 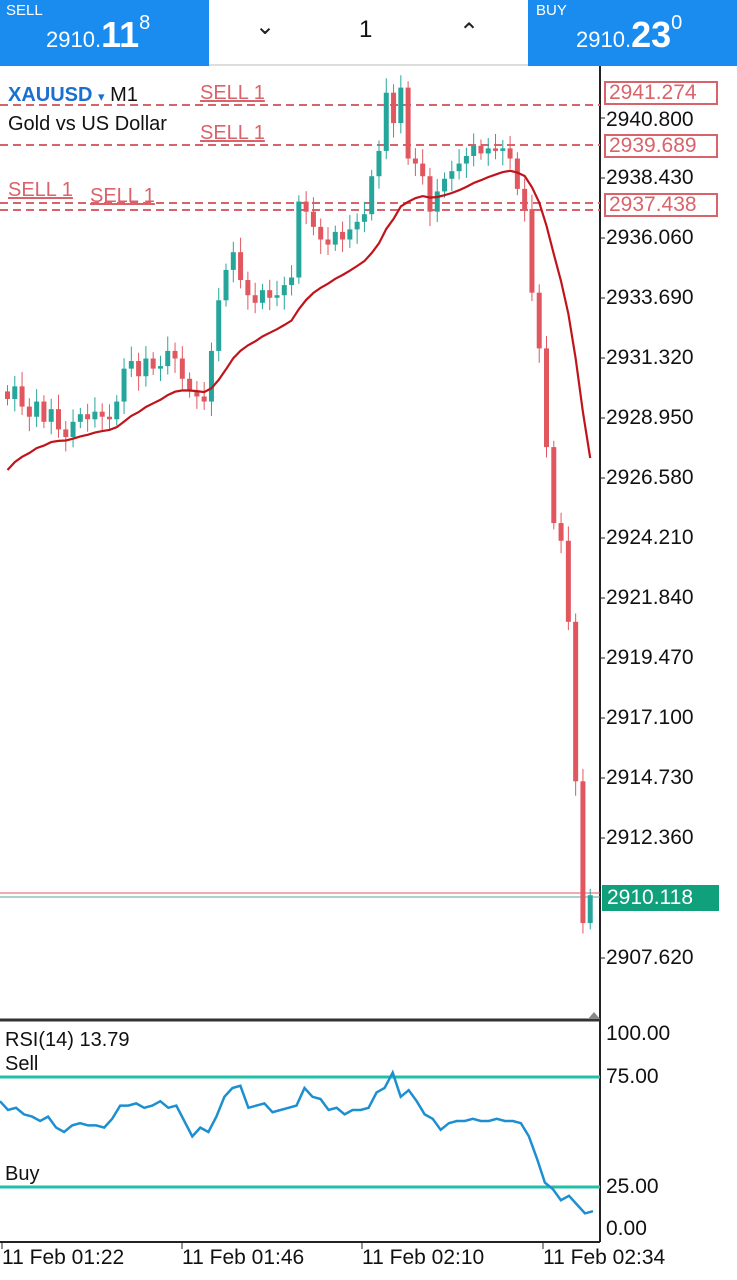 I want to click on rsi-axis-label: 75.00, so click(x=632, y=1076).